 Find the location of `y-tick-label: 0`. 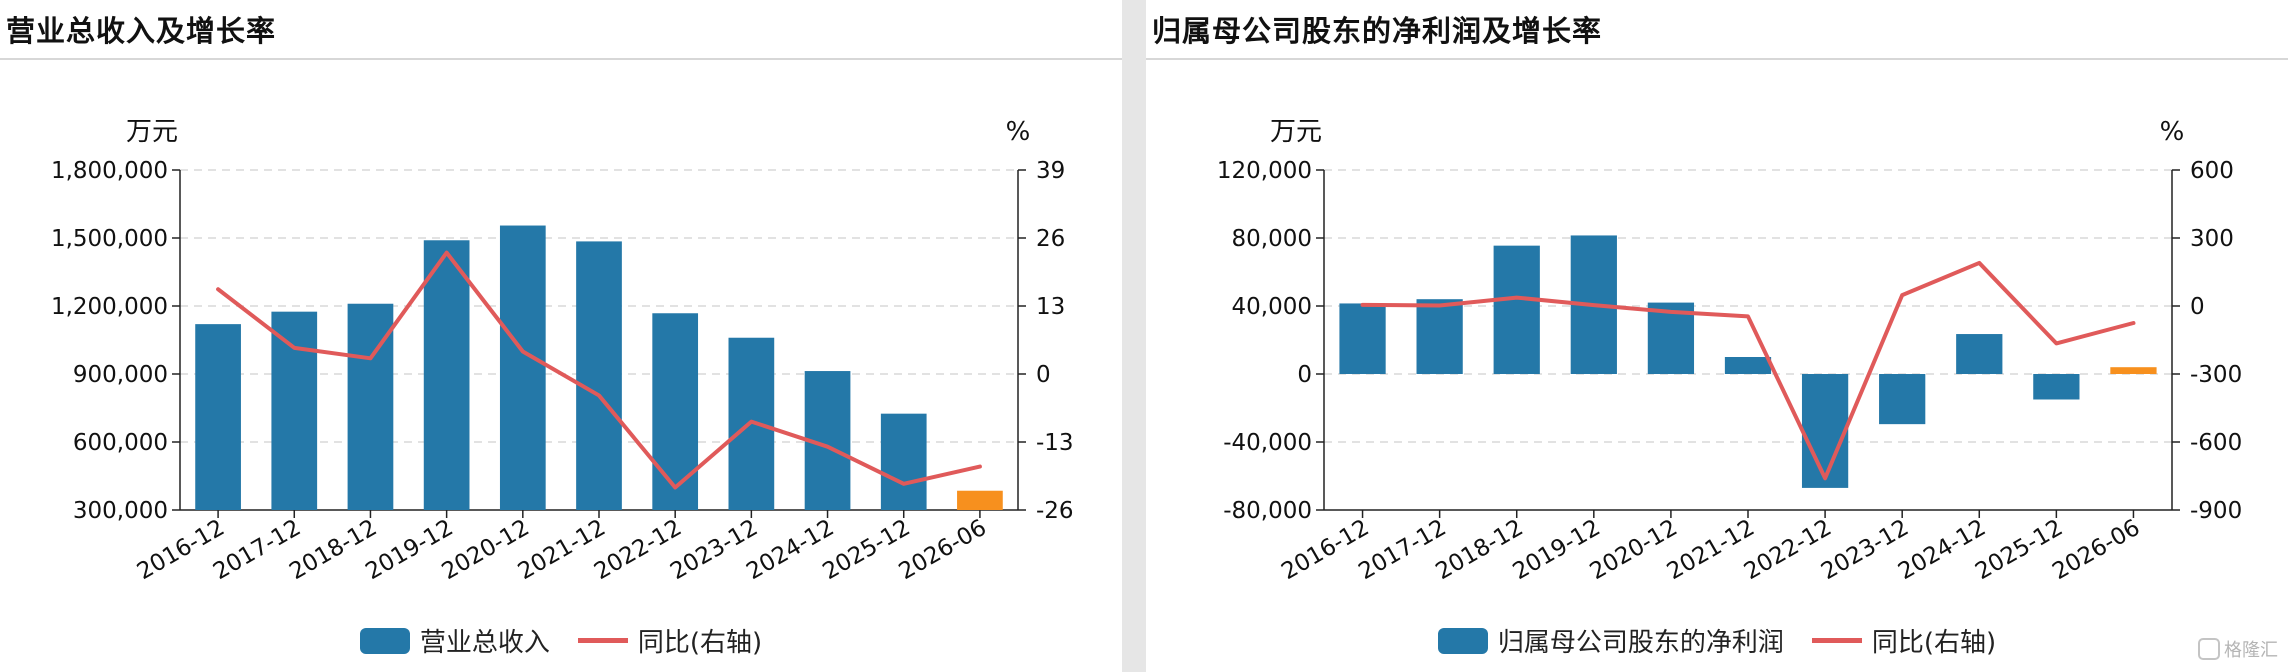

y-tick-label: 0 is located at coordinates (1304, 375).